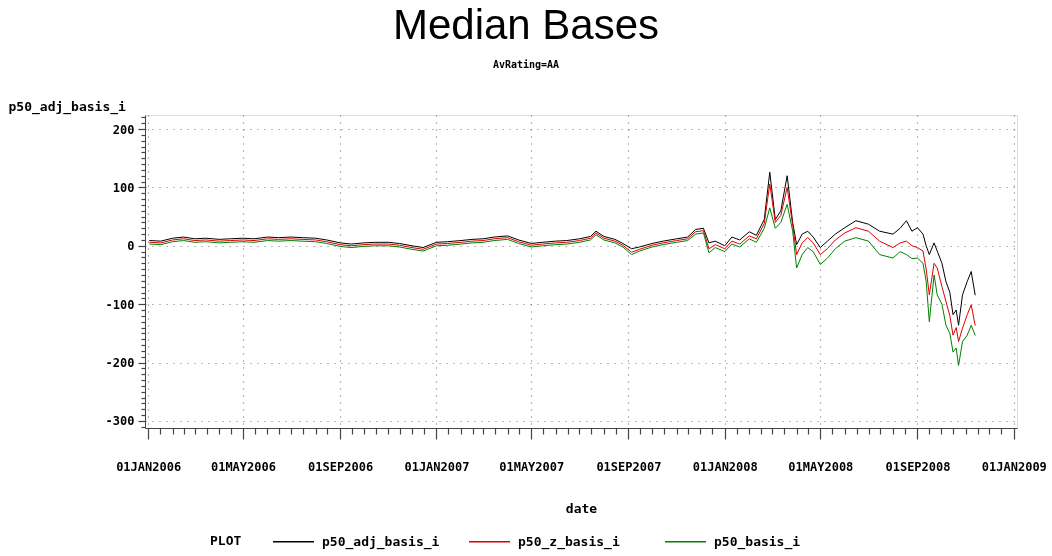 This screenshot has width=1052, height=556. Describe the element at coordinates (120, 363) in the screenshot. I see `y-tick-label: -200` at that location.